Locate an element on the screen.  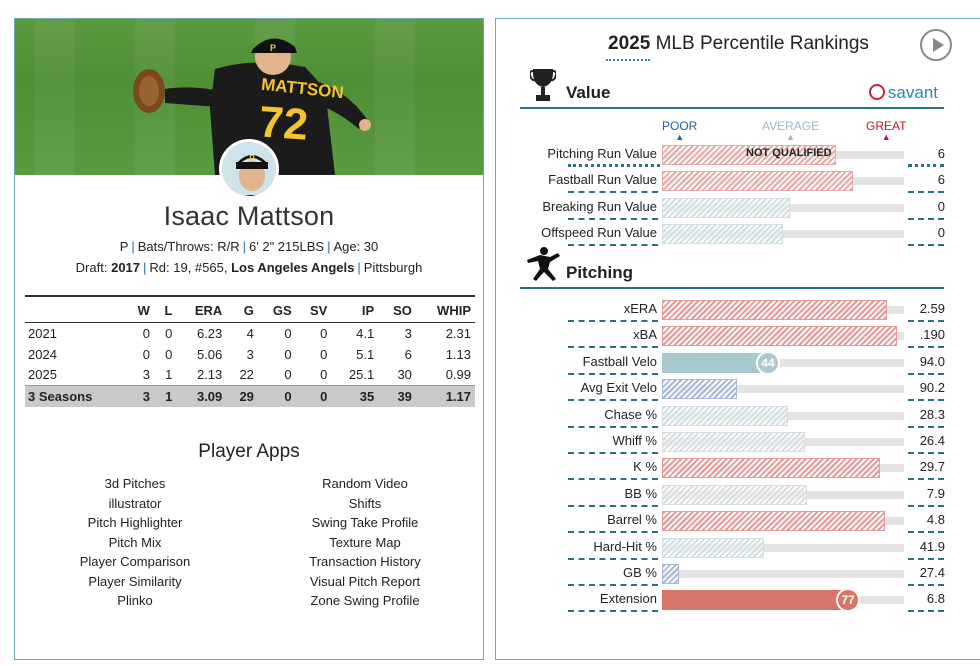
stats-header-cell: ERA is located at coordinates (201, 309).